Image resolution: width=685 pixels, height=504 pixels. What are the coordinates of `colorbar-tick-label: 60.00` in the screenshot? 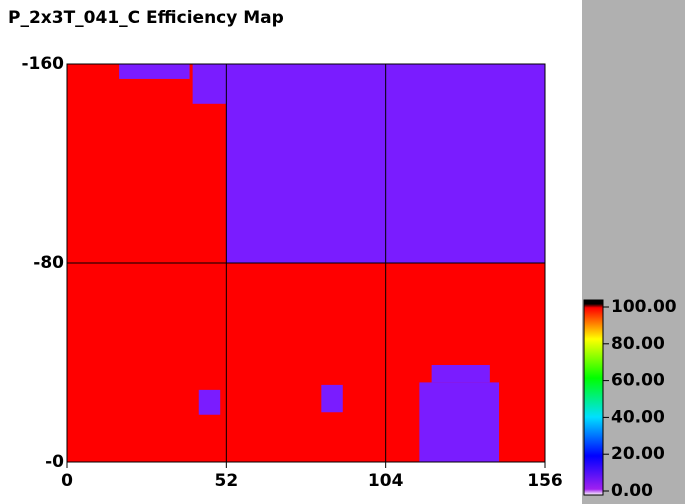 It's located at (638, 381).